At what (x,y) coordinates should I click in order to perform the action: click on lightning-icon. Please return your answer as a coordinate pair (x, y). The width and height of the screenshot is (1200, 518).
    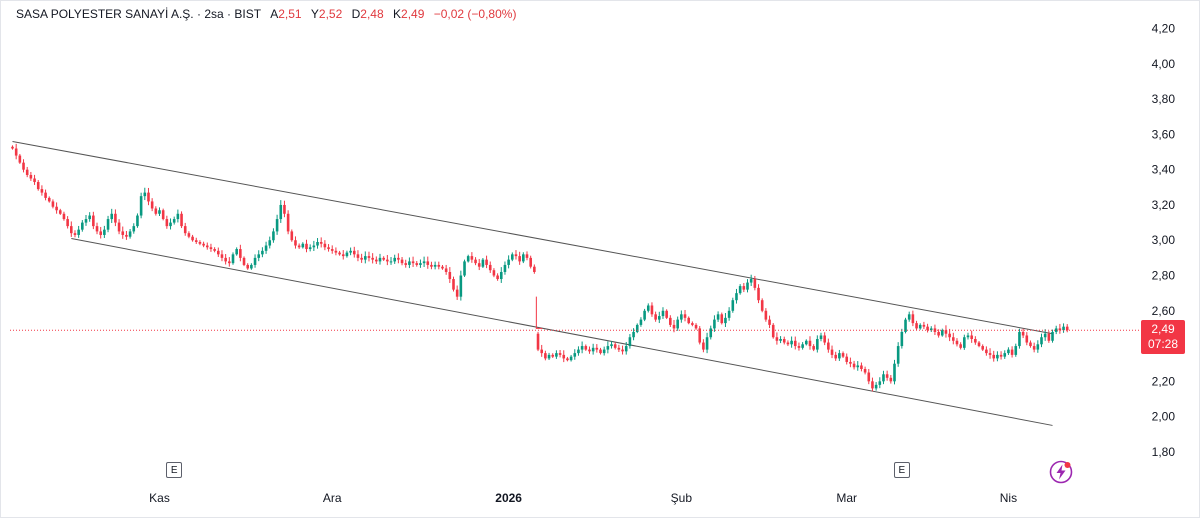
    Looking at the image, I should click on (1061, 472).